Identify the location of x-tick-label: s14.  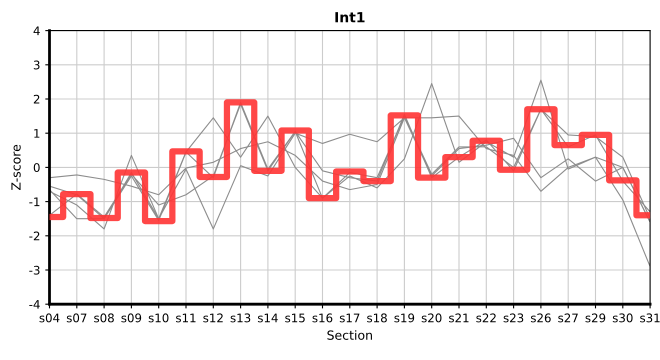
(268, 318).